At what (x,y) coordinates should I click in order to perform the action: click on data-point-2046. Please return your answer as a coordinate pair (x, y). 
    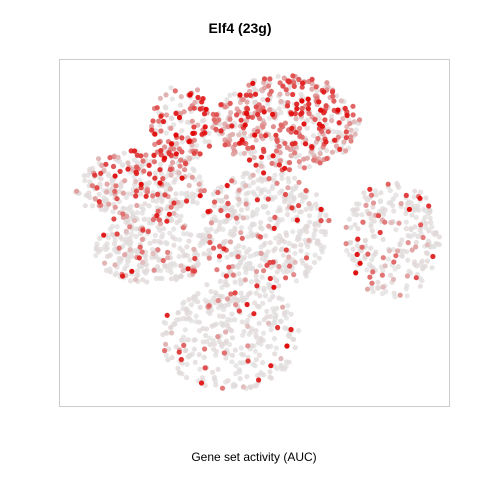
    Looking at the image, I should click on (285, 194).